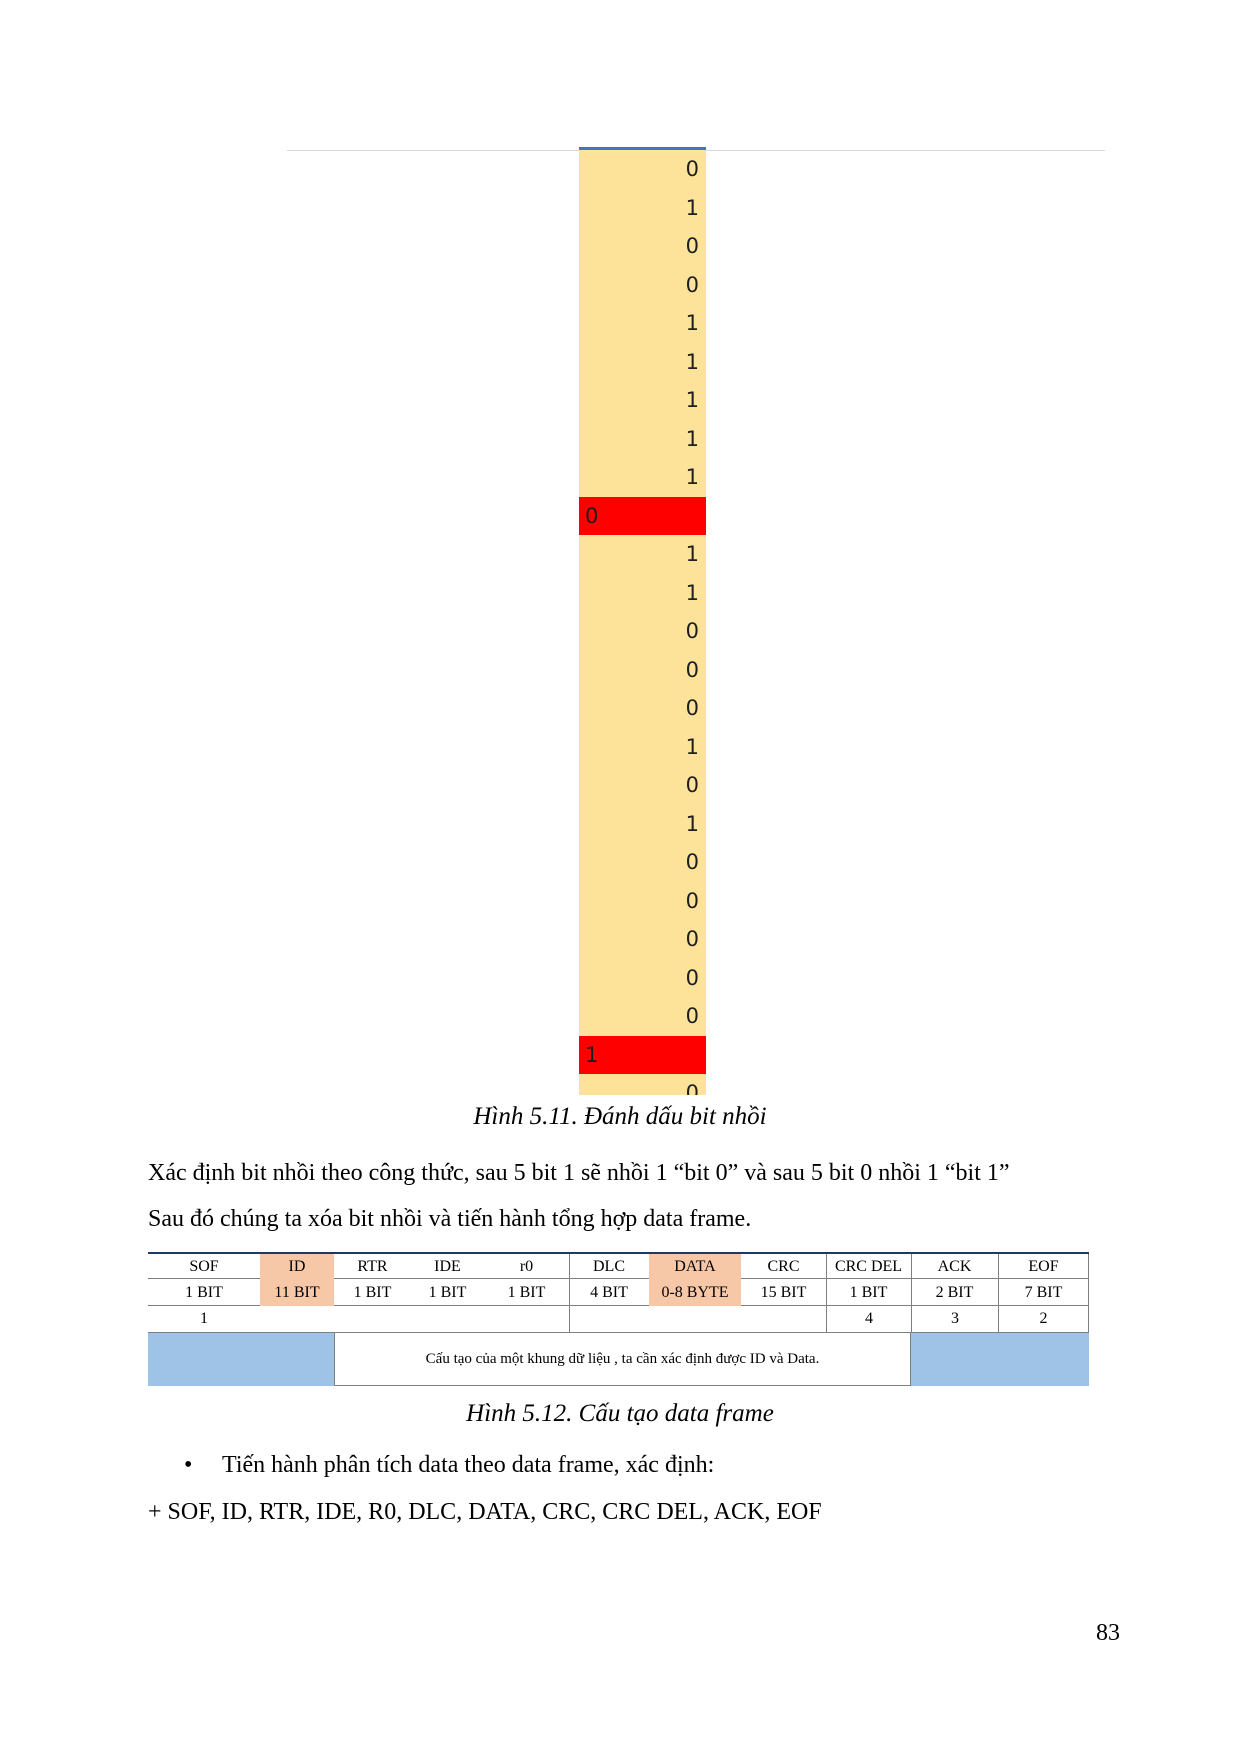 Image resolution: width=1240 pixels, height=1754 pixels. What do you see at coordinates (620, 1116) in the screenshot?
I see `figure-5-11-caption: Hình 5.11. Đánh dấu bit nhồi` at bounding box center [620, 1116].